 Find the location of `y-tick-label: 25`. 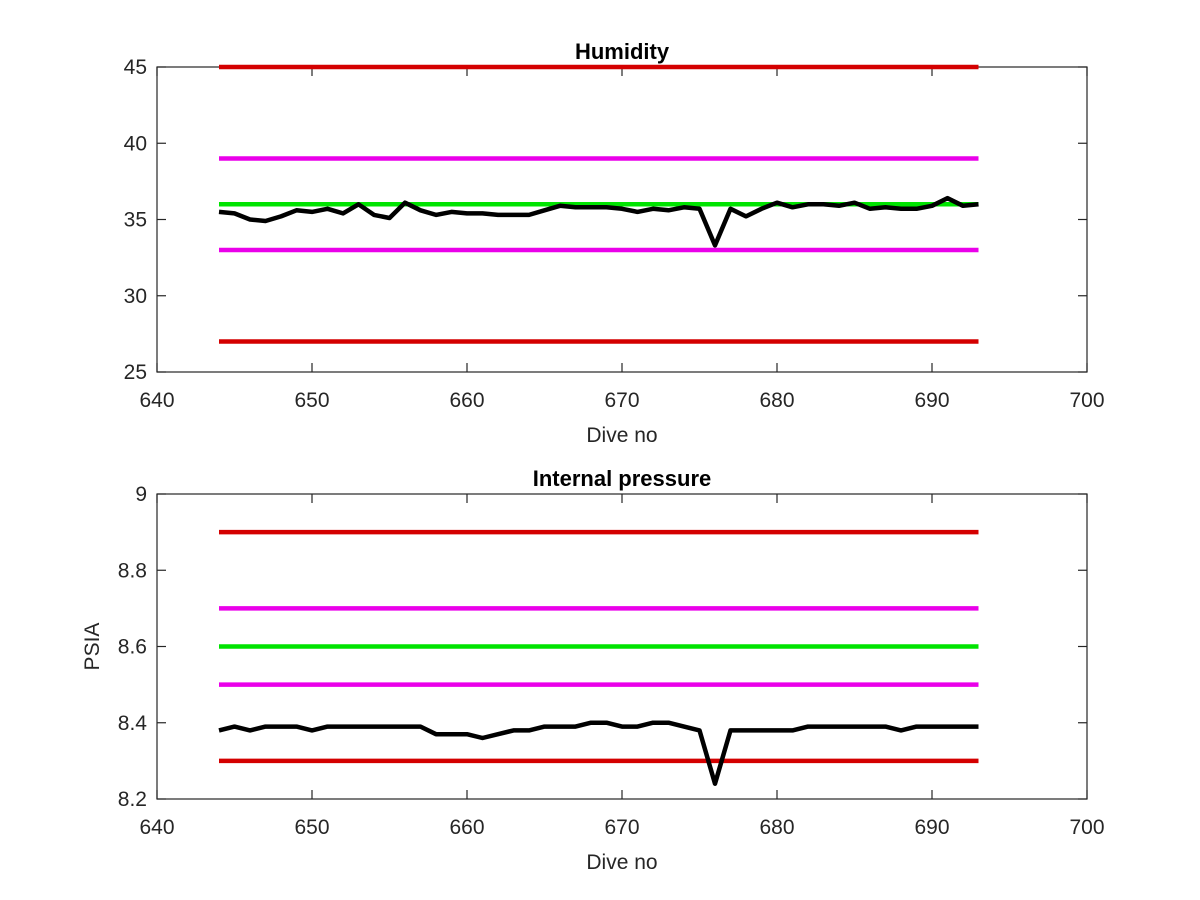

y-tick-label: 25 is located at coordinates (135, 372).